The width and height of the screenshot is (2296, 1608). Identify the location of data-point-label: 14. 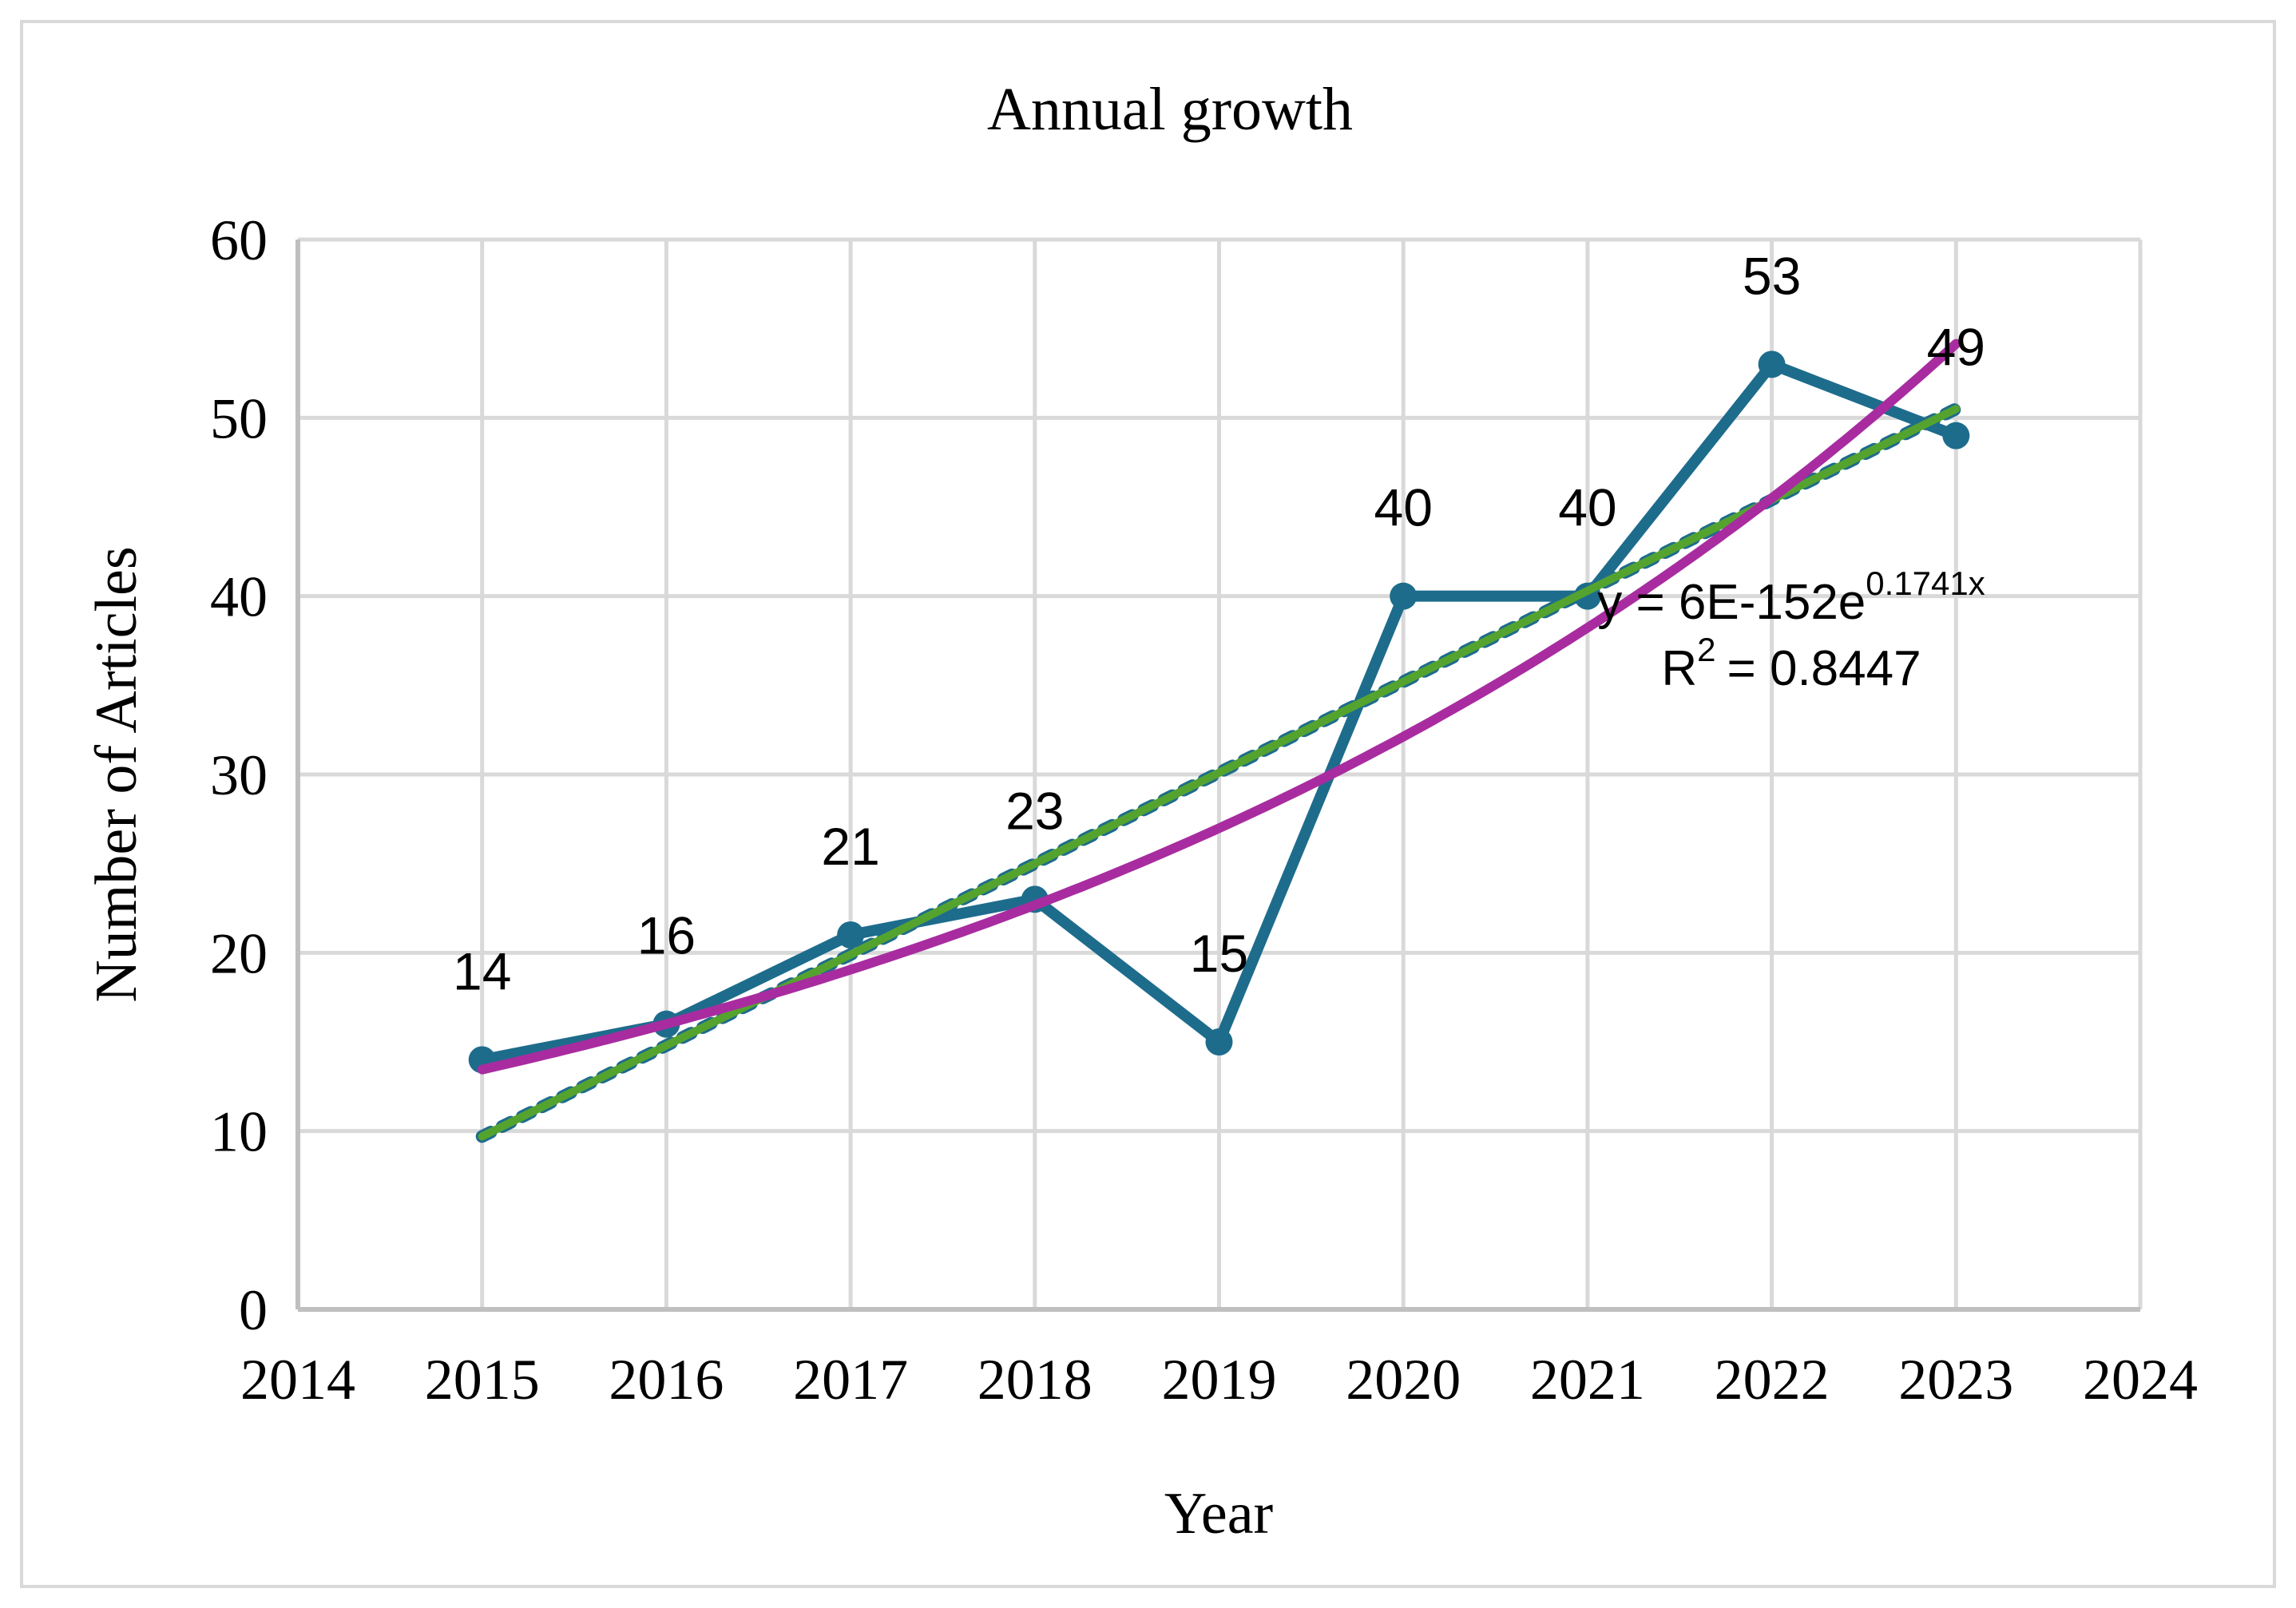
(482, 970).